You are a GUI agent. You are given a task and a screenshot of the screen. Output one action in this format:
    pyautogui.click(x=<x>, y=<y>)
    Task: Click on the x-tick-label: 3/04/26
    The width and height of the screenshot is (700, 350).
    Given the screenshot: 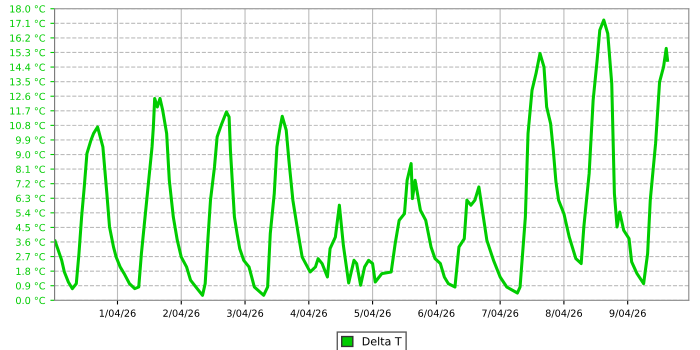 What is the action you would take?
    pyautogui.click(x=245, y=314)
    